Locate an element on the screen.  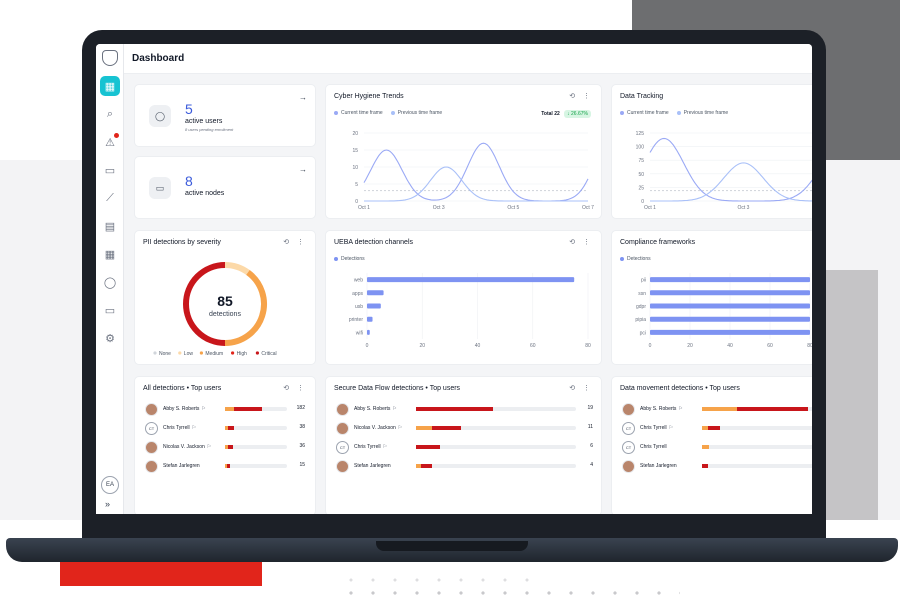
page-header: Dashboard is located at coordinates (468, 59).